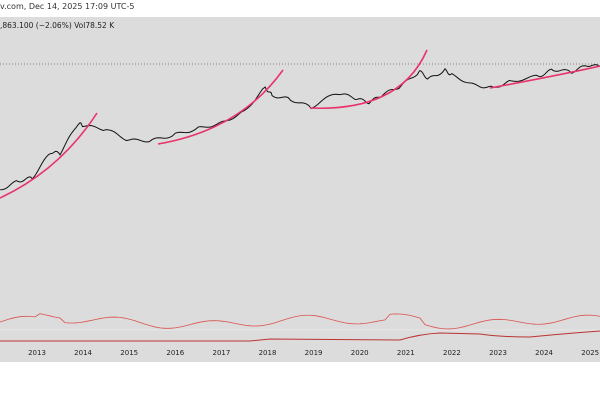 The height and width of the screenshot is (400, 600). Describe the element at coordinates (368, 79) in the screenshot. I see `arc-2021` at that location.